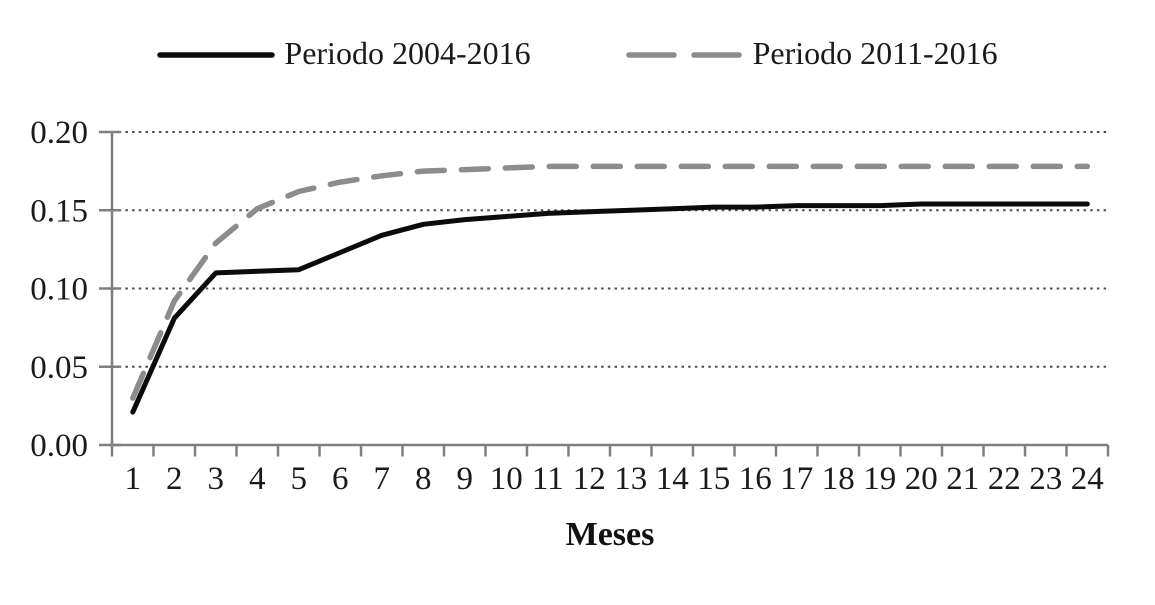  What do you see at coordinates (577, 55) in the screenshot?
I see `legend: Periodo 2004-2016 Periodo 2011-2016` at bounding box center [577, 55].